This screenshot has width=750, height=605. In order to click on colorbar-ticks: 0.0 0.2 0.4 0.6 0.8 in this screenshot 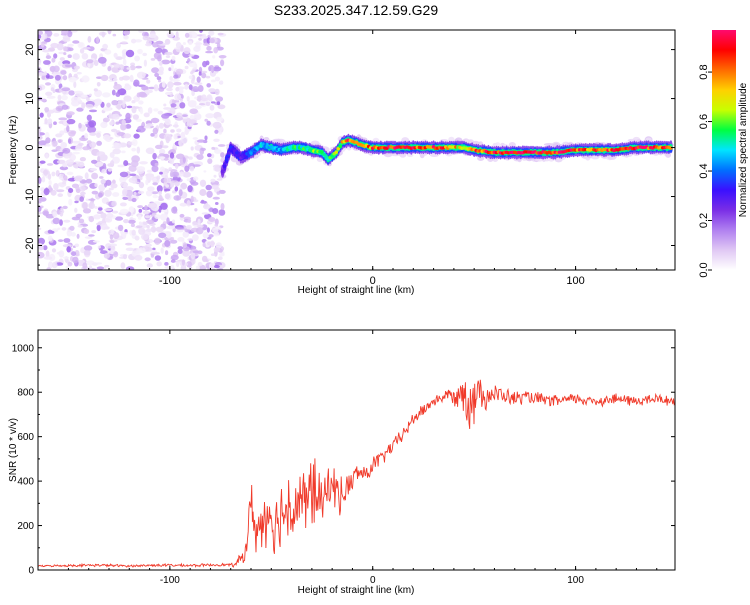, I will do `click(705, 171)`.